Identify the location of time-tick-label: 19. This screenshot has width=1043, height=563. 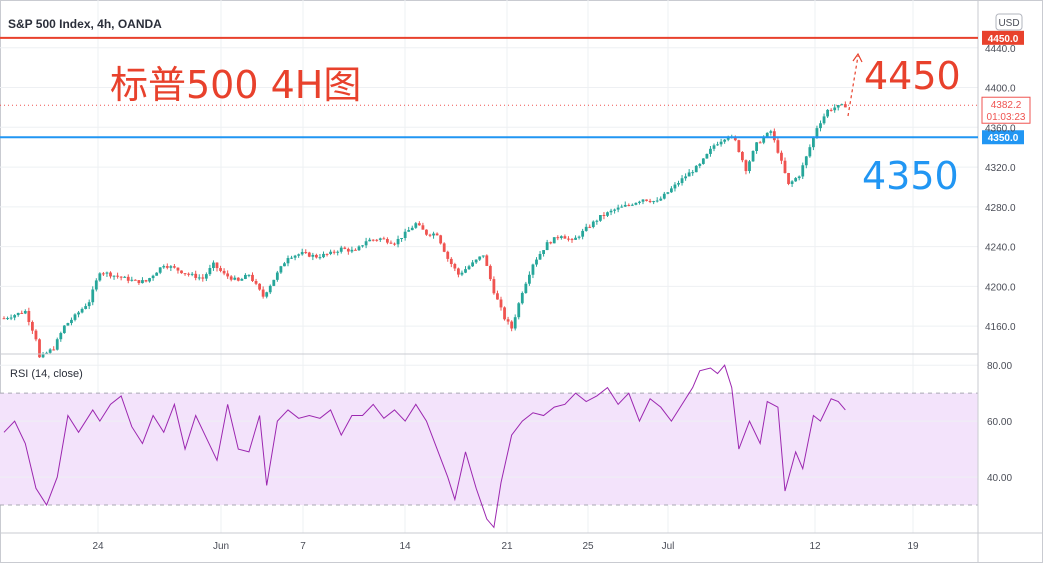
(913, 546).